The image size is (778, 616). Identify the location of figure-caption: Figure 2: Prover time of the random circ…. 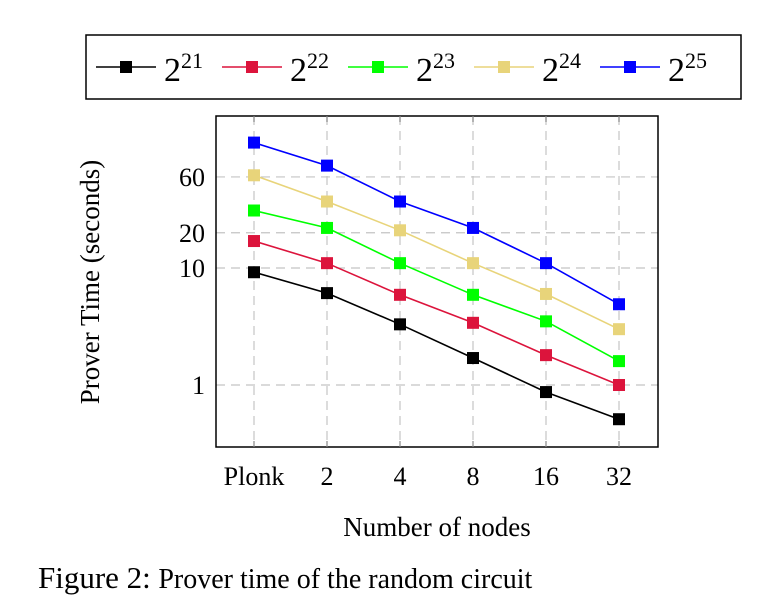
(285, 578).